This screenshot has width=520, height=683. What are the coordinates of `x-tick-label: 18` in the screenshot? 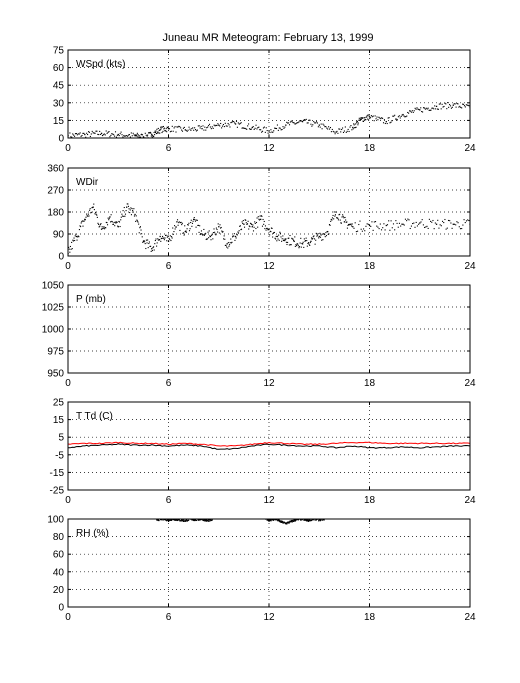 It's located at (370, 148).